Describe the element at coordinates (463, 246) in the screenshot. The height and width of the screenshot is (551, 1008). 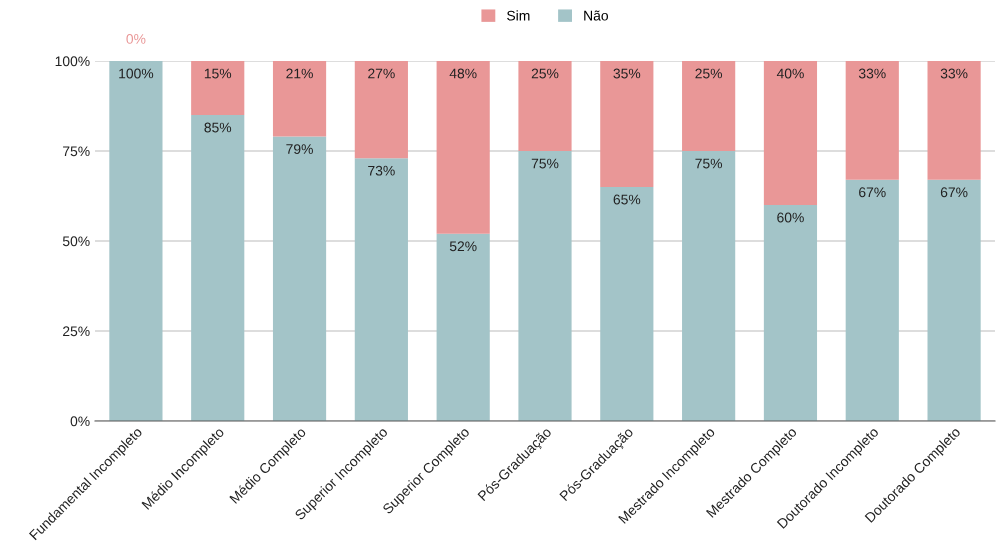
I see `data-label: 52%` at that location.